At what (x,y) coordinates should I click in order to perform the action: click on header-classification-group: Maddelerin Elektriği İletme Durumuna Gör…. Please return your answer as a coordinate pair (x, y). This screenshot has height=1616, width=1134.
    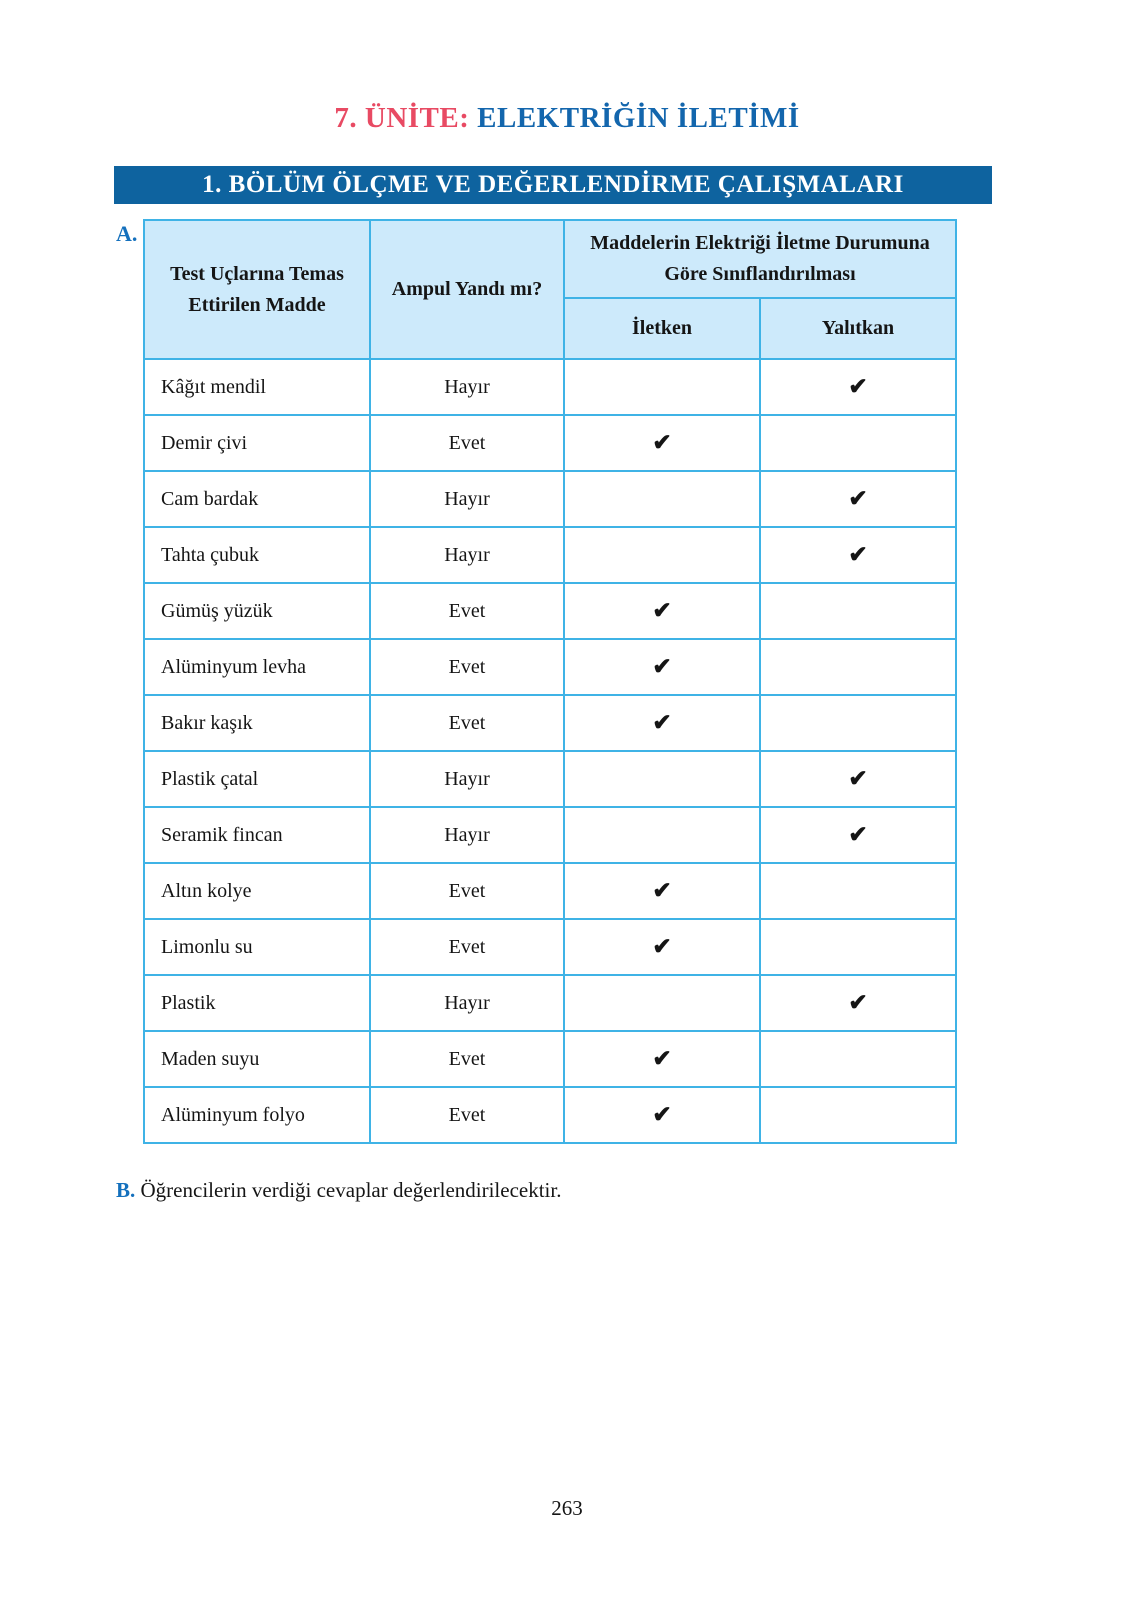
    Looking at the image, I should click on (760, 259).